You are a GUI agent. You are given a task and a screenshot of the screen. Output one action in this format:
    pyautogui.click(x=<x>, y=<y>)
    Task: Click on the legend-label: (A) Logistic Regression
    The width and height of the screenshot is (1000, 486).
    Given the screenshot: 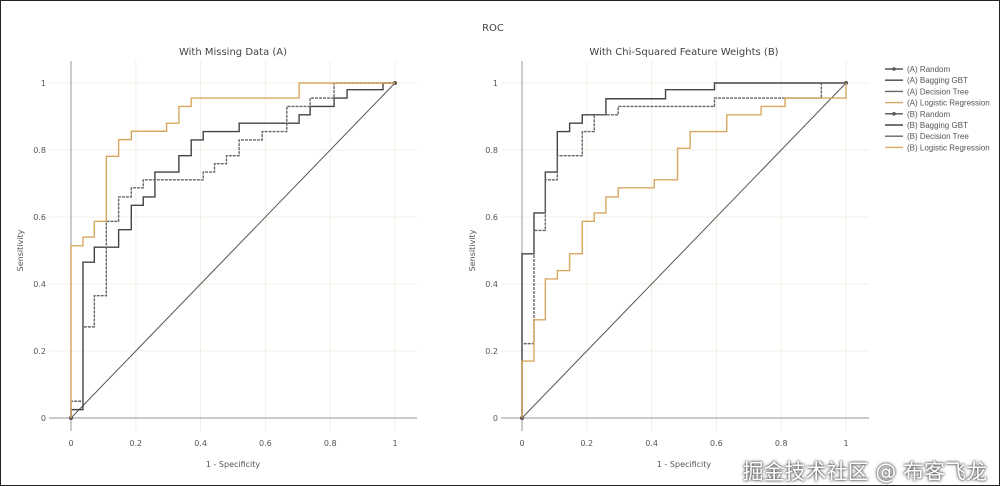 What is the action you would take?
    pyautogui.click(x=948, y=103)
    